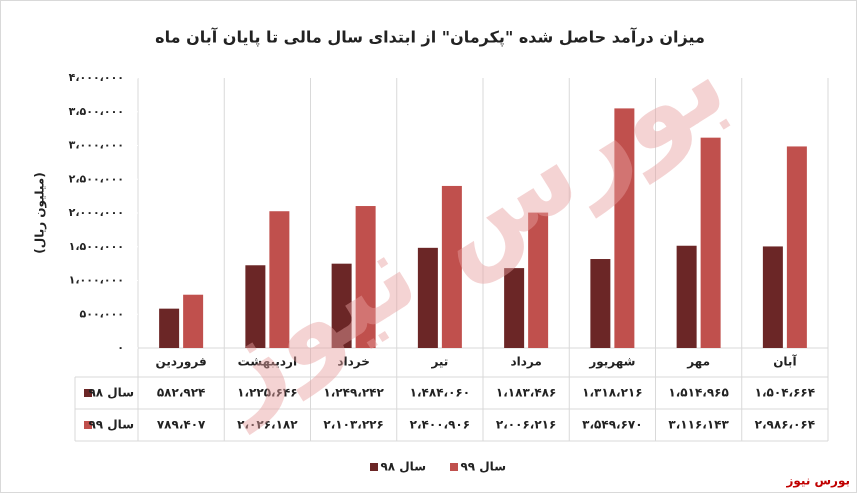 This screenshot has height=493, width=857. Describe the element at coordinates (612, 425) in the screenshot. I see `table-cell: ۳،۵۴۹،۶۷۰` at that location.